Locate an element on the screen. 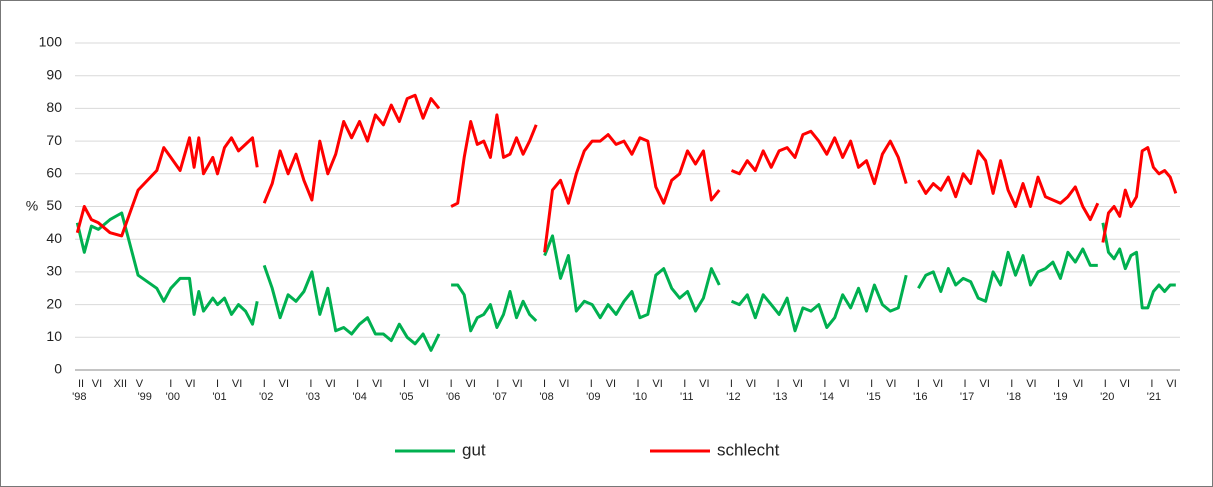  year-label: '11 is located at coordinates (687, 397).